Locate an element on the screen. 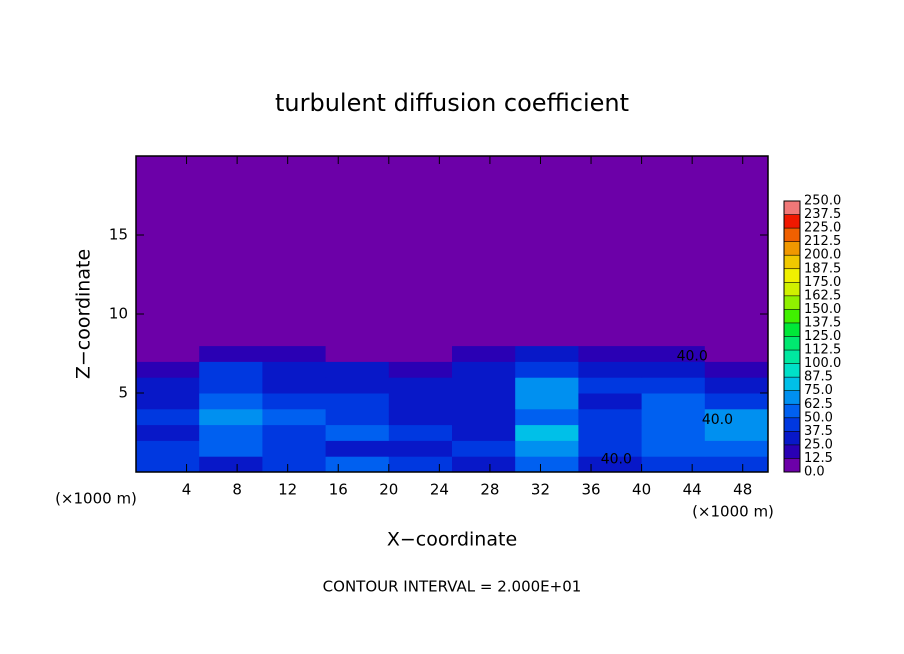  x-unit: (×1000 m) is located at coordinates (733, 512).